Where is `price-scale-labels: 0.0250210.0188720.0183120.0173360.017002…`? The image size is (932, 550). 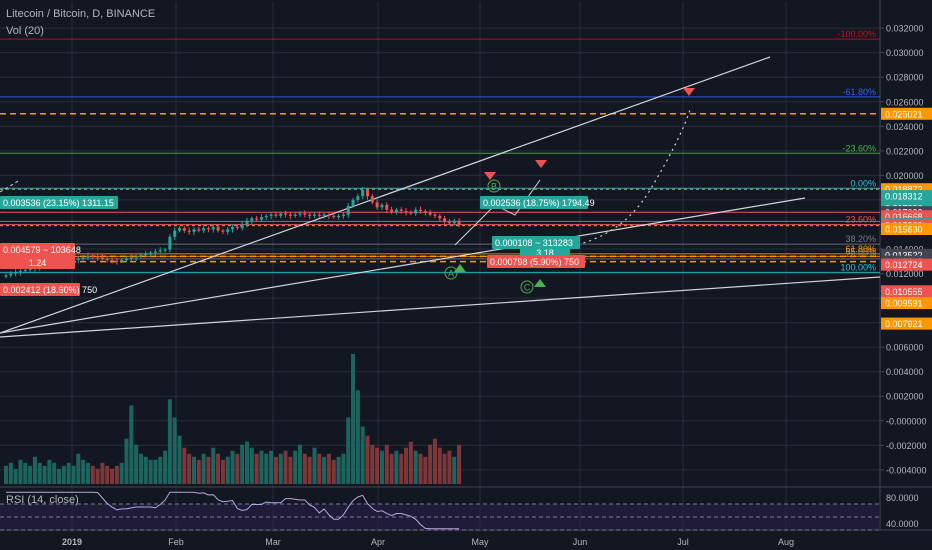
price-scale-labels: 0.0250210.0188720.0183120.0173360.017002… is located at coordinates (906, 218).